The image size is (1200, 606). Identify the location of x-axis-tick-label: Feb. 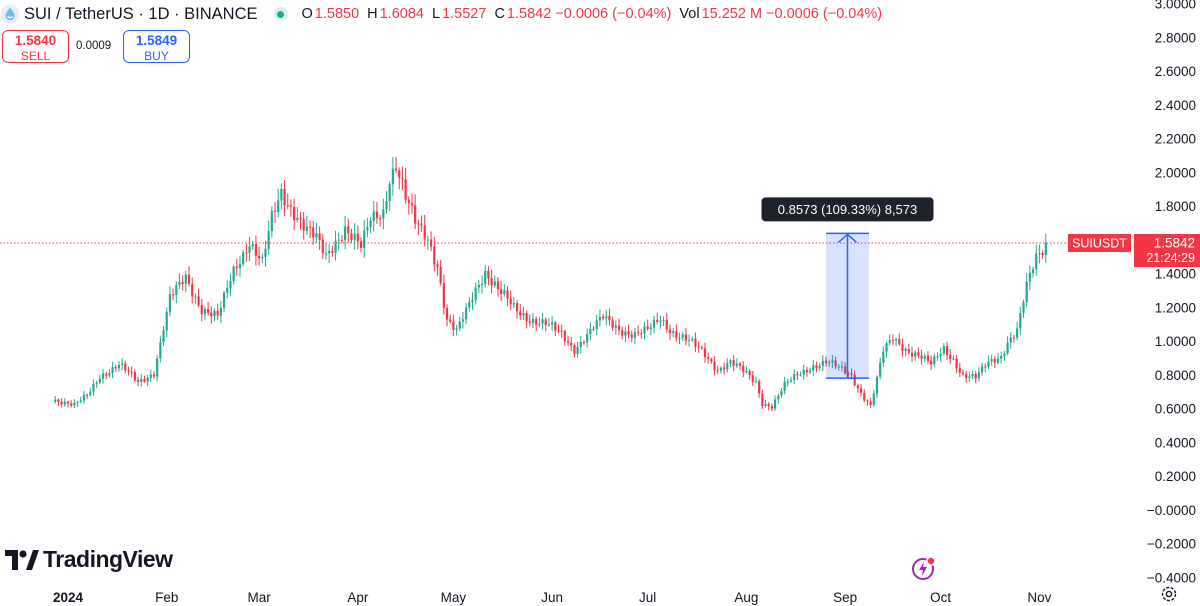
(166, 597).